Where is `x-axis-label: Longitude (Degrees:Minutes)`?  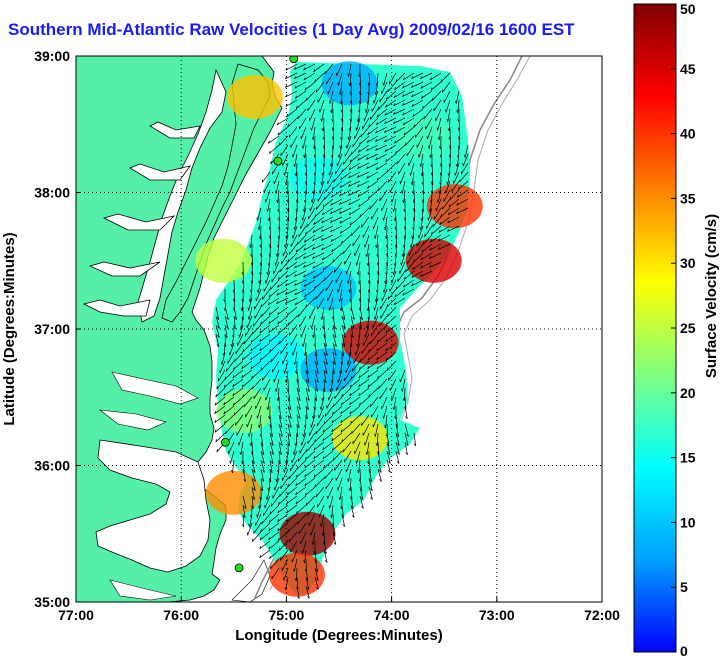
x-axis-label: Longitude (Degrees:Minutes) is located at coordinates (339, 635).